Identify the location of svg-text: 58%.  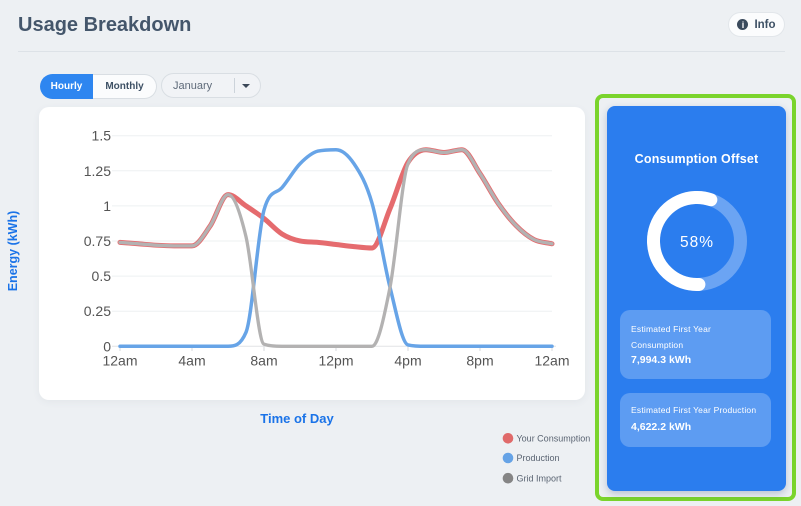
(696, 242).